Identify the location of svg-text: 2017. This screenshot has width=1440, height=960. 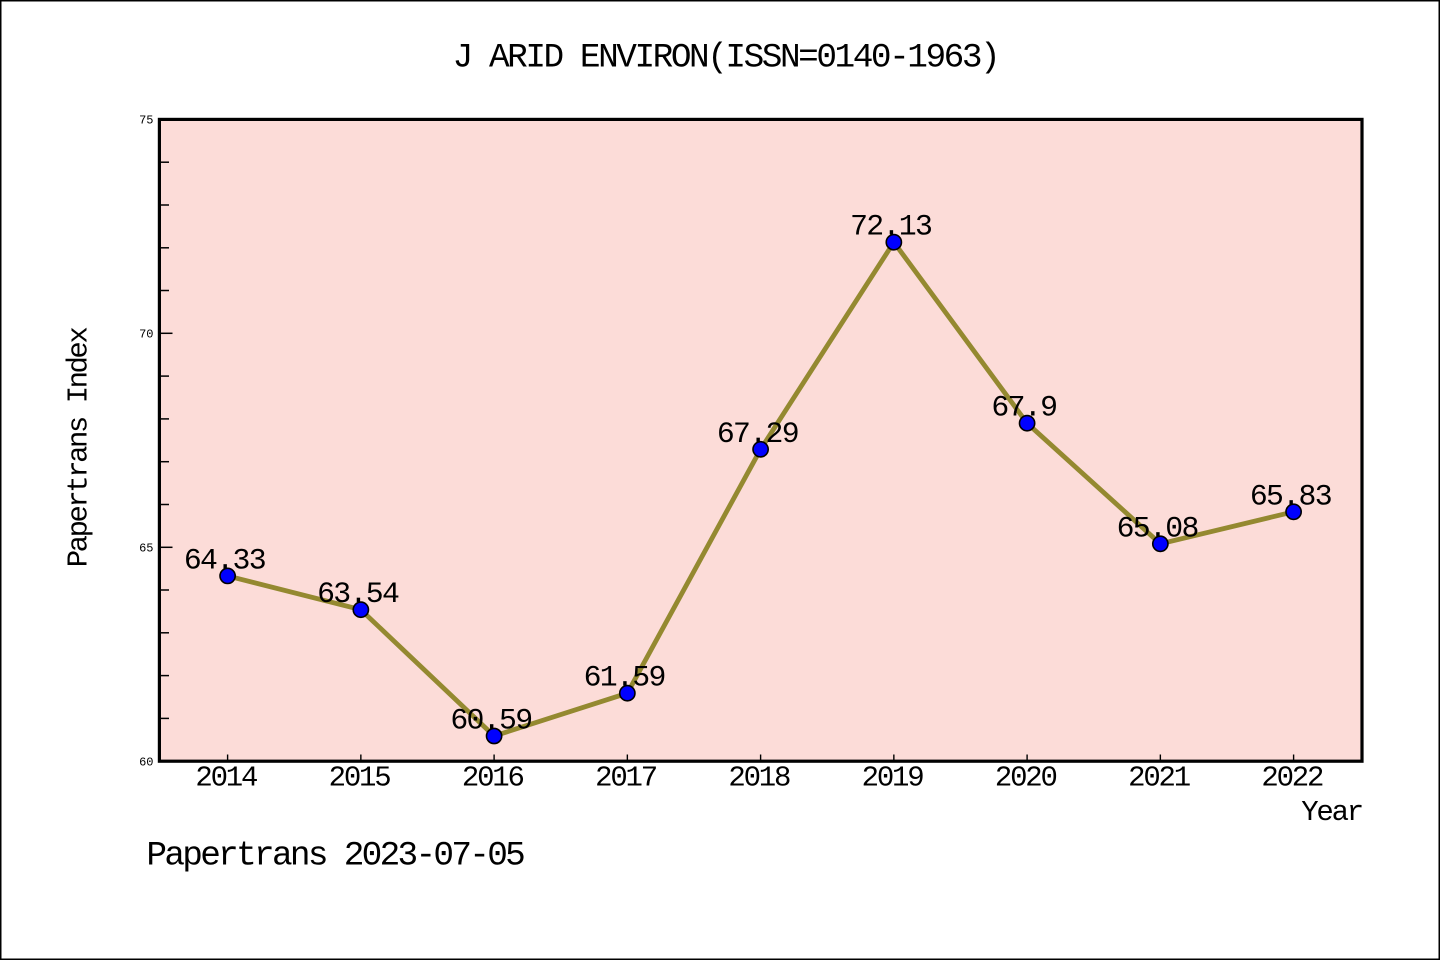
(626, 778).